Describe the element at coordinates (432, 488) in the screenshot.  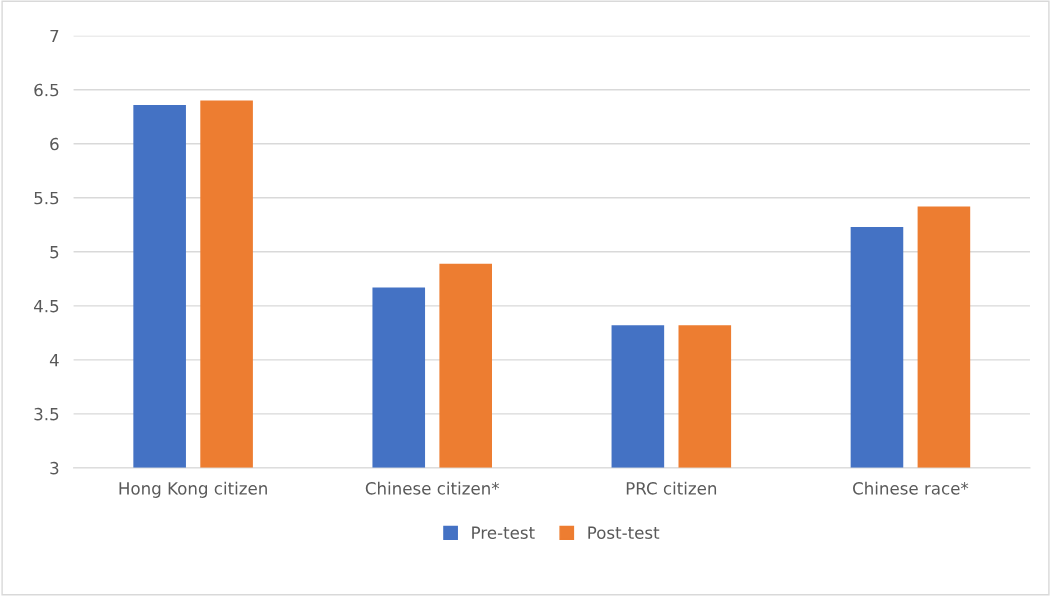
I see `x-tick-label: Chinese citizen*` at that location.